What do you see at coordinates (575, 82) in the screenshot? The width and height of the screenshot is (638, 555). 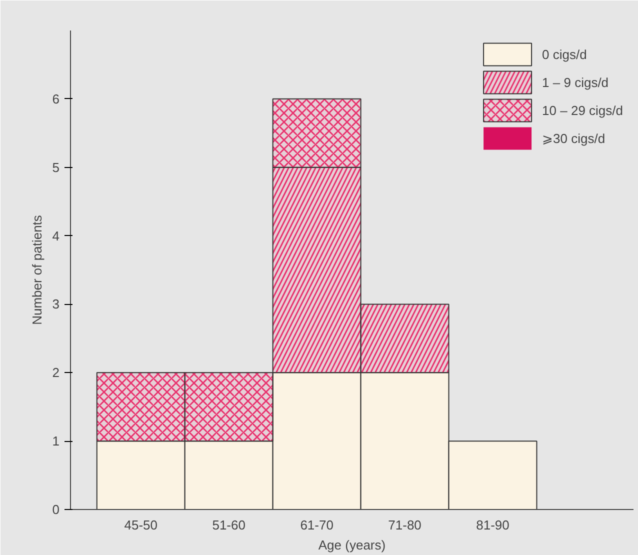 I see `legend-label: 1 – 9 cigs/d` at bounding box center [575, 82].